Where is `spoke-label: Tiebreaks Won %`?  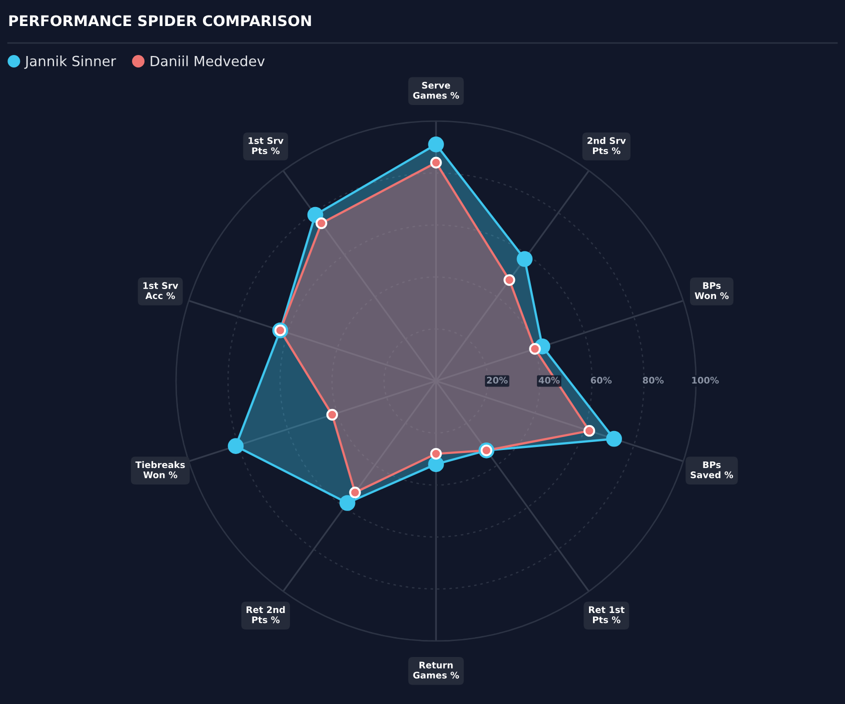 spoke-label: Tiebreaks Won % is located at coordinates (160, 469).